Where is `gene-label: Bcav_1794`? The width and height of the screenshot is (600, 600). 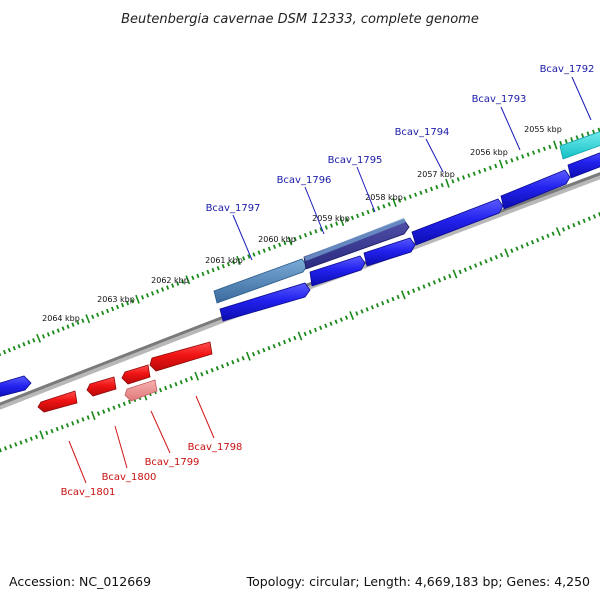 gene-label: Bcav_1794 is located at coordinates (422, 132).